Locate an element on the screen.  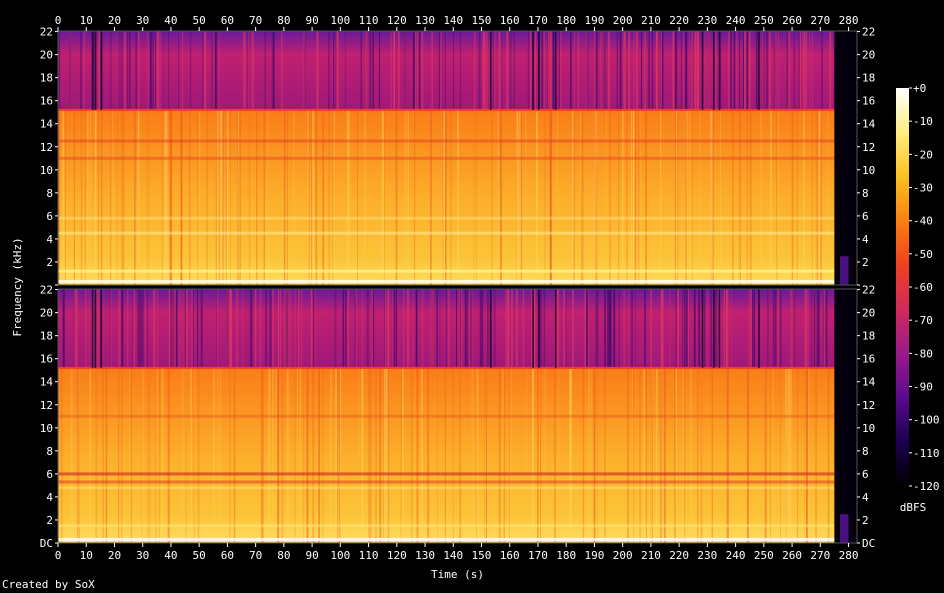
x-tick-label: 220 is located at coordinates (679, 20).